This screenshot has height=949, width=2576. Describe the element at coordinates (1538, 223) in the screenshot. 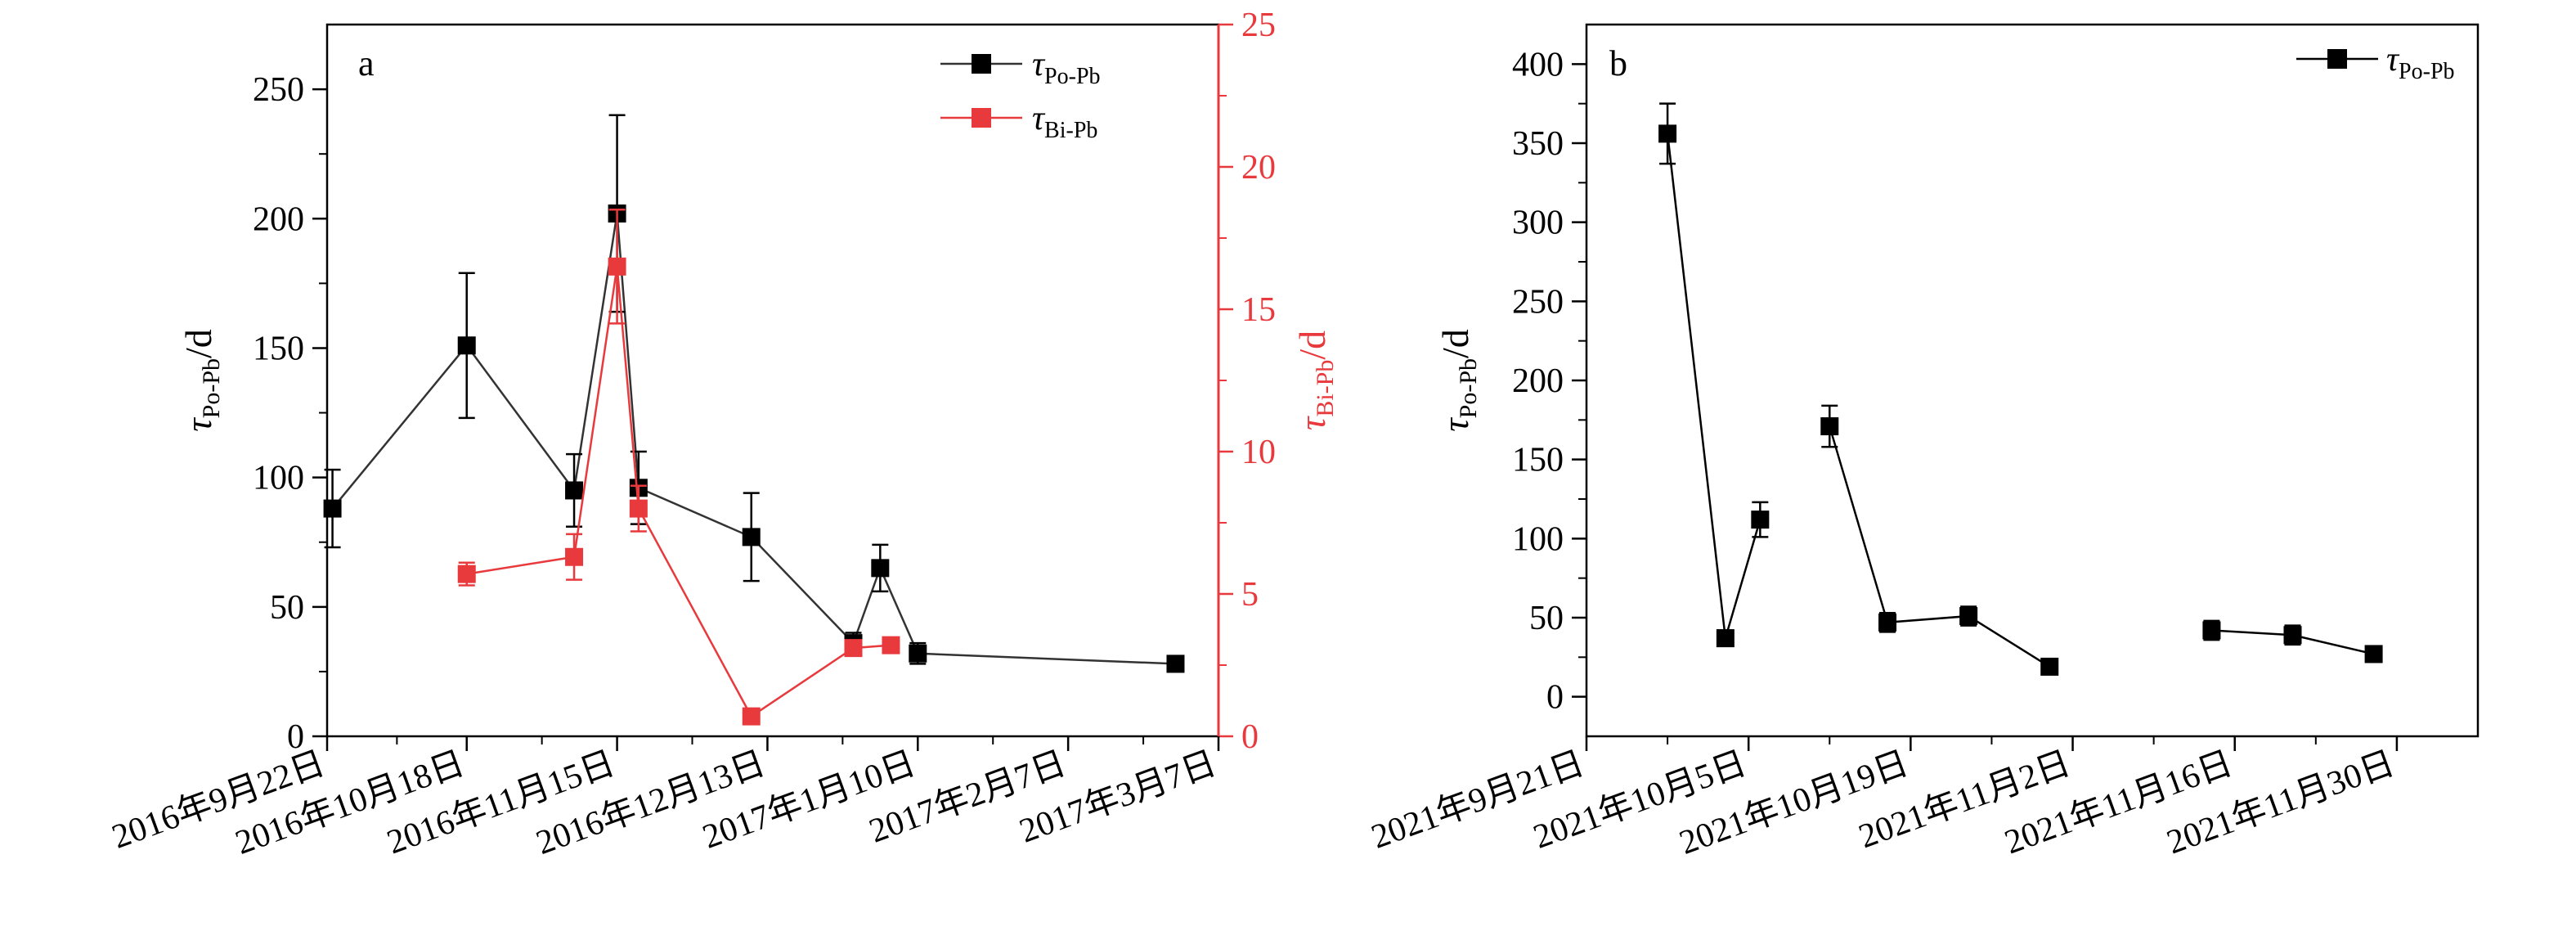

I see `left-tick-label: 300` at that location.